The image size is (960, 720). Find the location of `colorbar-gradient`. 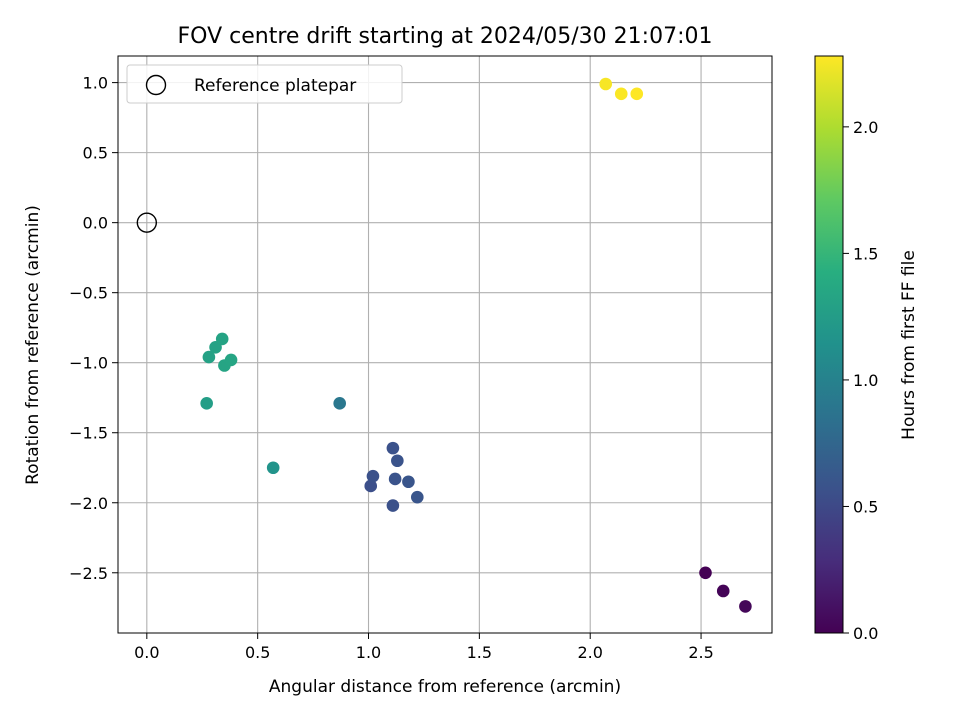

colorbar-gradient is located at coordinates (829, 344).